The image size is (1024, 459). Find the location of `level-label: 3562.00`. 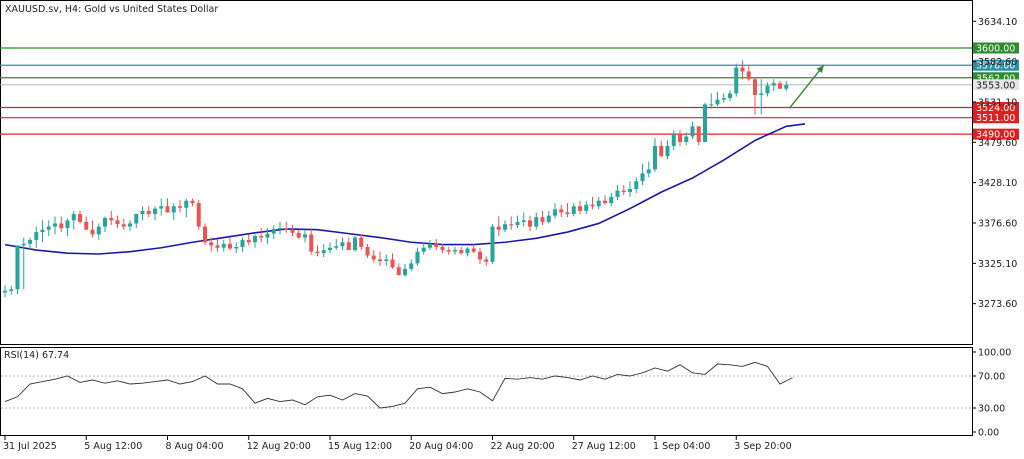

level-label: 3562.00 is located at coordinates (995, 78).